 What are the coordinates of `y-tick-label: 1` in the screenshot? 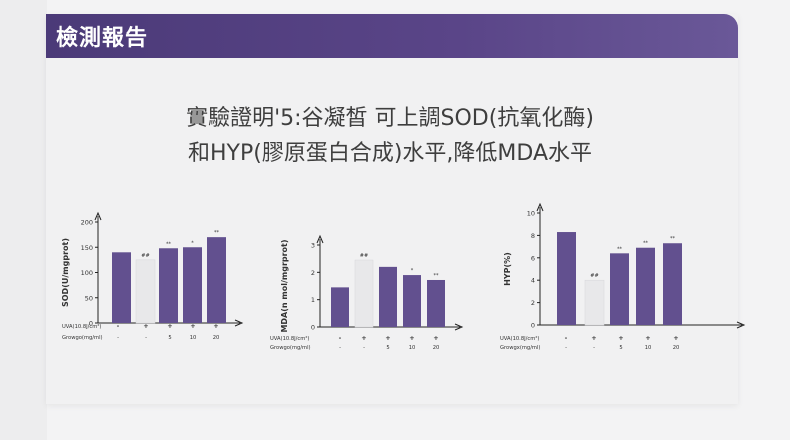 It's located at (313, 300).